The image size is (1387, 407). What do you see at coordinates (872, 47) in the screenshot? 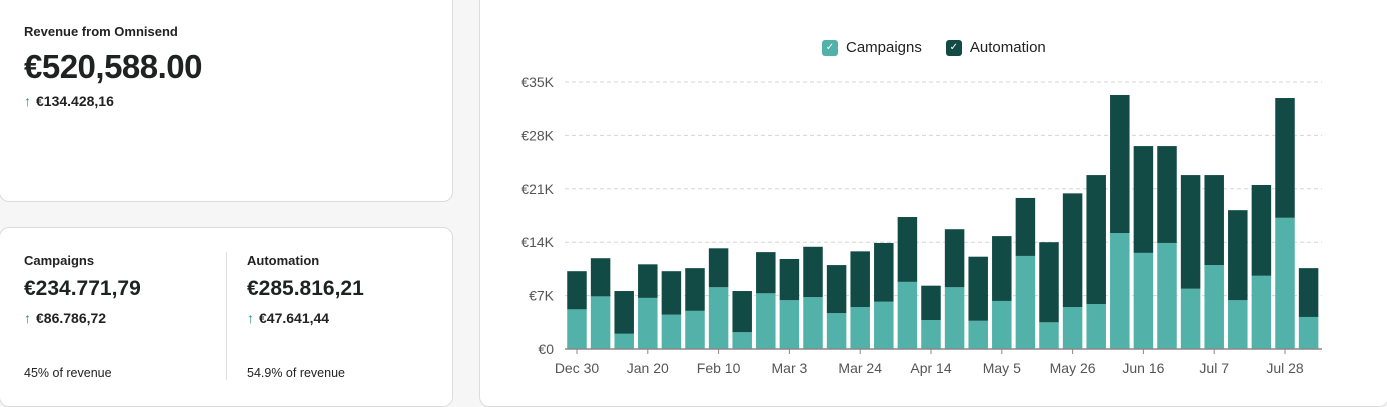
I see `legend-campaigns: ✓ Campaigns` at bounding box center [872, 47].